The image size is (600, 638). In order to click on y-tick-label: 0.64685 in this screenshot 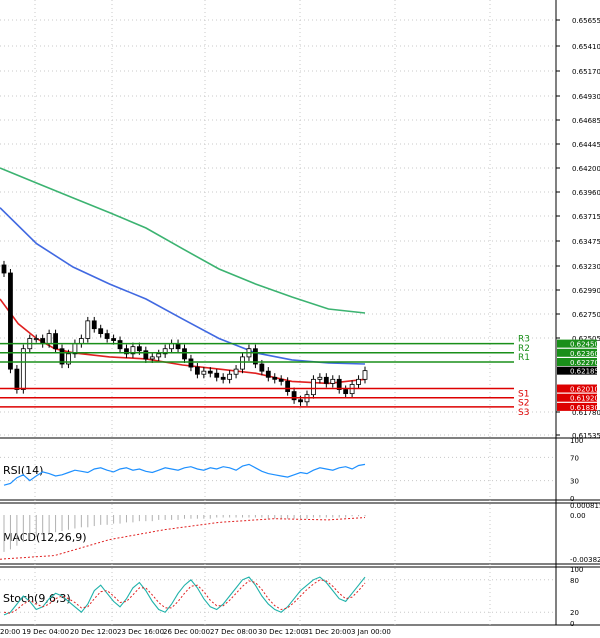, I will do `click(586, 121)`.